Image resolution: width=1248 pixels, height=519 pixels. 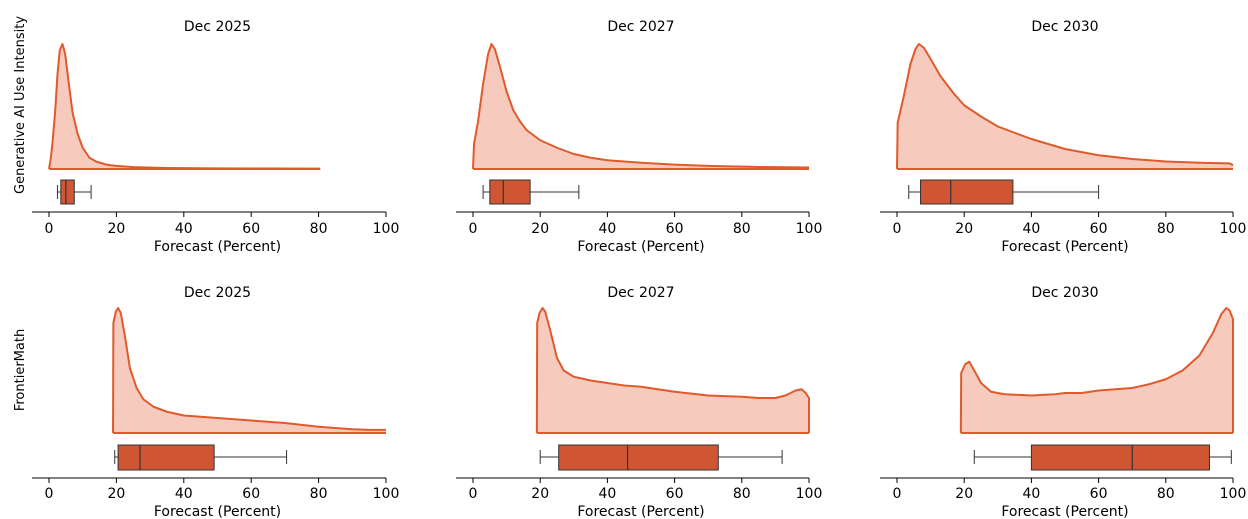 I want to click on panel-1-3: Dec 2030 0 20 40 60 80 100 Forecast (Percent), so click(x=1063, y=137).